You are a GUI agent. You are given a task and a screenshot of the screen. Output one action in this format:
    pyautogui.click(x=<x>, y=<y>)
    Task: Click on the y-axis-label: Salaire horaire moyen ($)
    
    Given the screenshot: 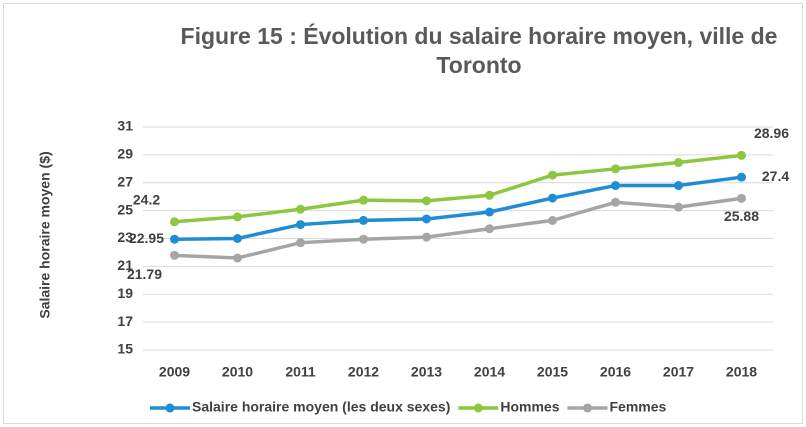 What is the action you would take?
    pyautogui.click(x=45, y=234)
    